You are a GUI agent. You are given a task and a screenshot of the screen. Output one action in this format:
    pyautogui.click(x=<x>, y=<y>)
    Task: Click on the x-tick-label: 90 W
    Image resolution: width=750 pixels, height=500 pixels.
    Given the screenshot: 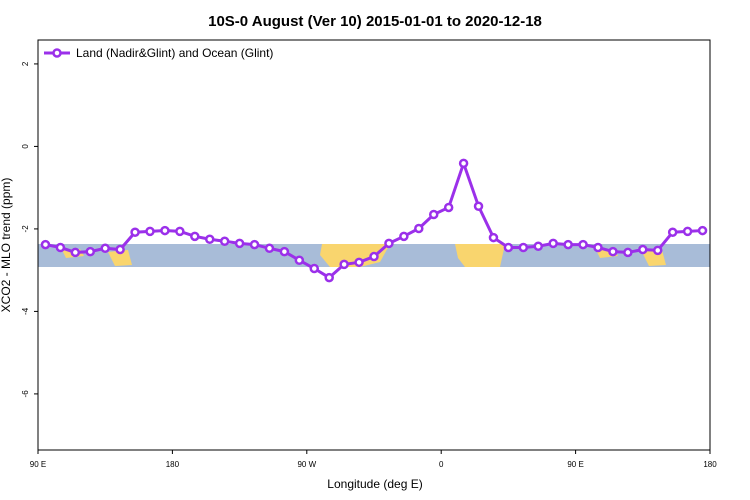 What is the action you would take?
    pyautogui.click(x=306, y=464)
    